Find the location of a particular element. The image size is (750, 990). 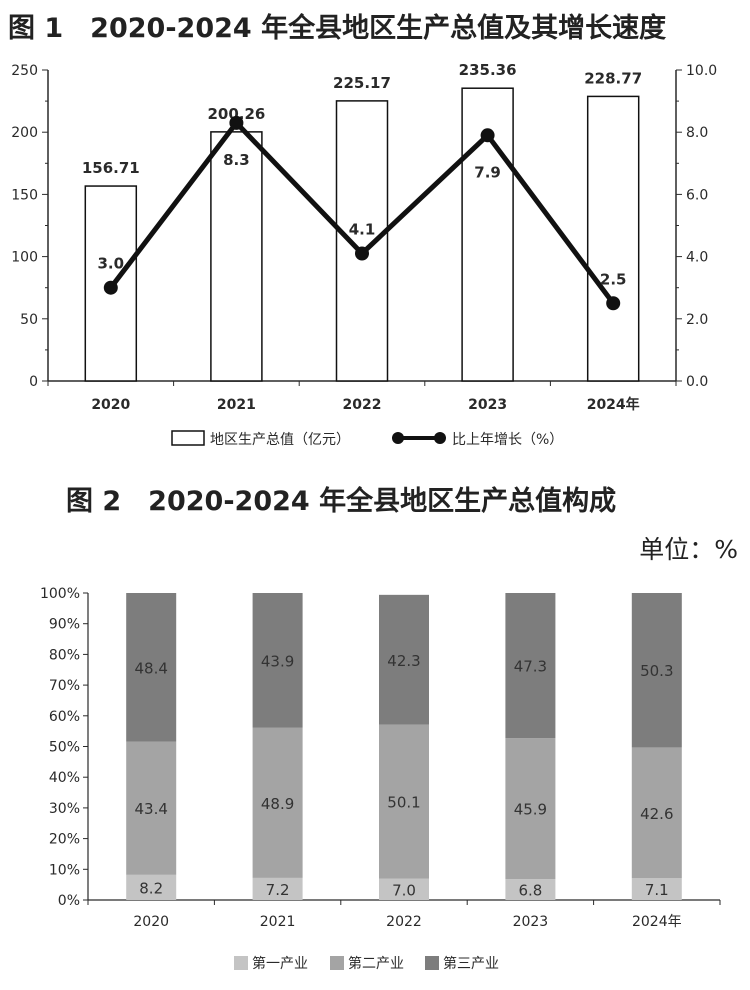

left-tick-label: 0 is located at coordinates (33, 382).